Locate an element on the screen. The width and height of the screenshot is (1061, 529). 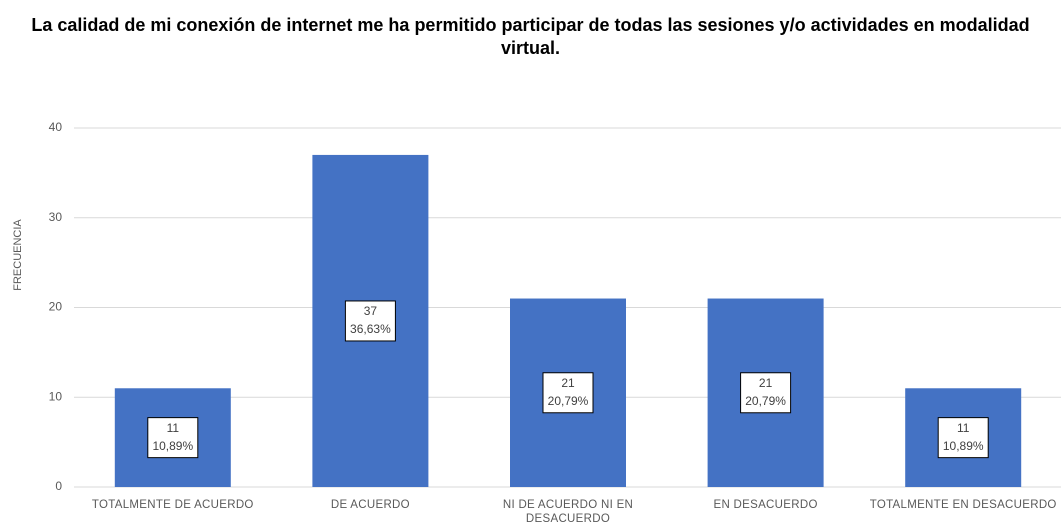
y-tick-label: 20 is located at coordinates (56, 307).